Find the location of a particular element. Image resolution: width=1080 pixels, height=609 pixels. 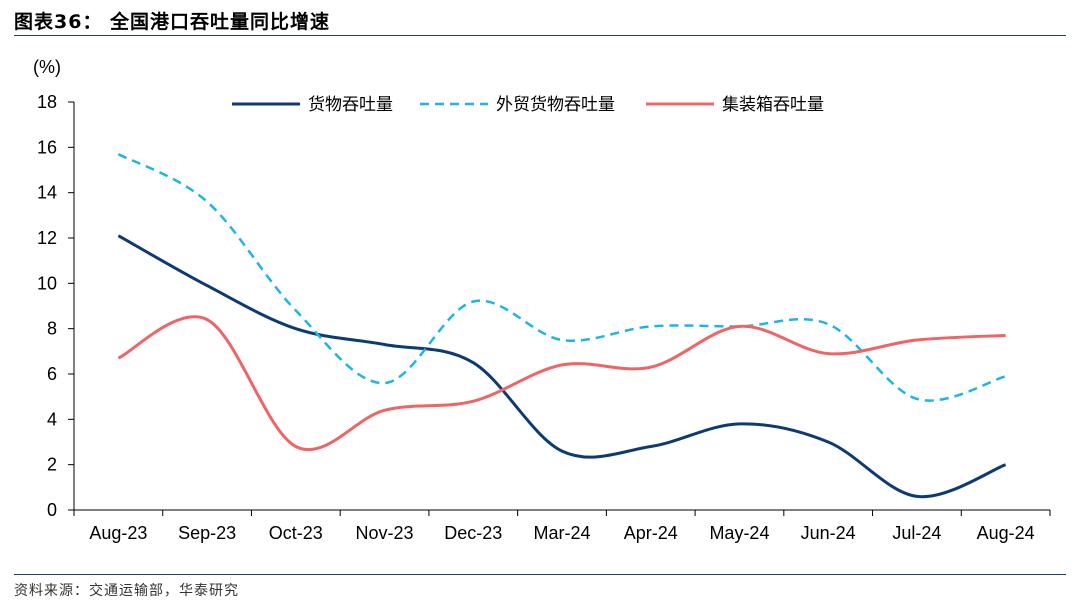

x-tick-label: Sep-23 is located at coordinates (207, 533).